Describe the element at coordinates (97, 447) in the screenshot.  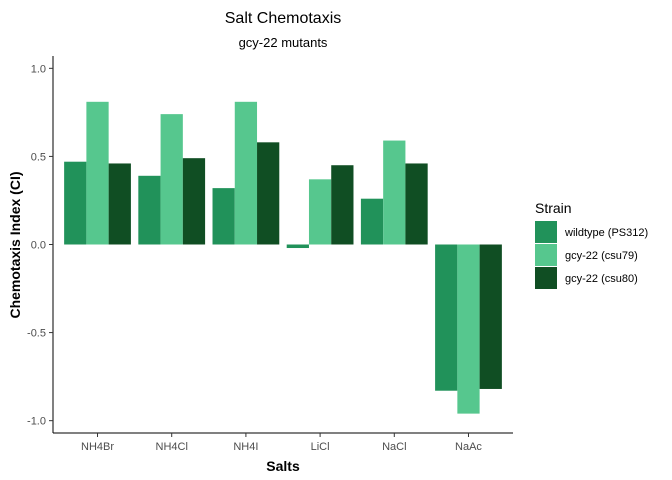
I see `x-tick-label: NH4Br` at that location.